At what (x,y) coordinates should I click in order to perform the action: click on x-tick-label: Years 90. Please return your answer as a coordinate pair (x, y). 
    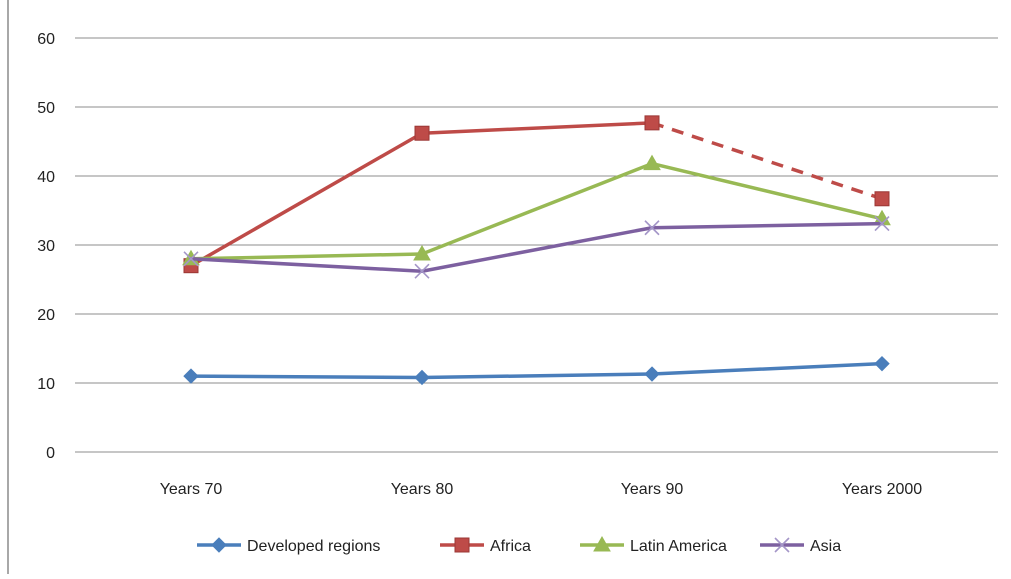
    Looking at the image, I should click on (652, 489).